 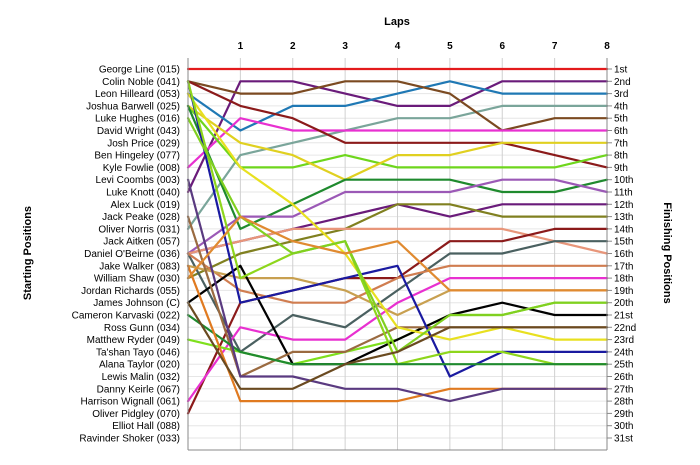 What do you see at coordinates (623, 266) in the screenshot?
I see `finishing-position-label: 17th` at bounding box center [623, 266].